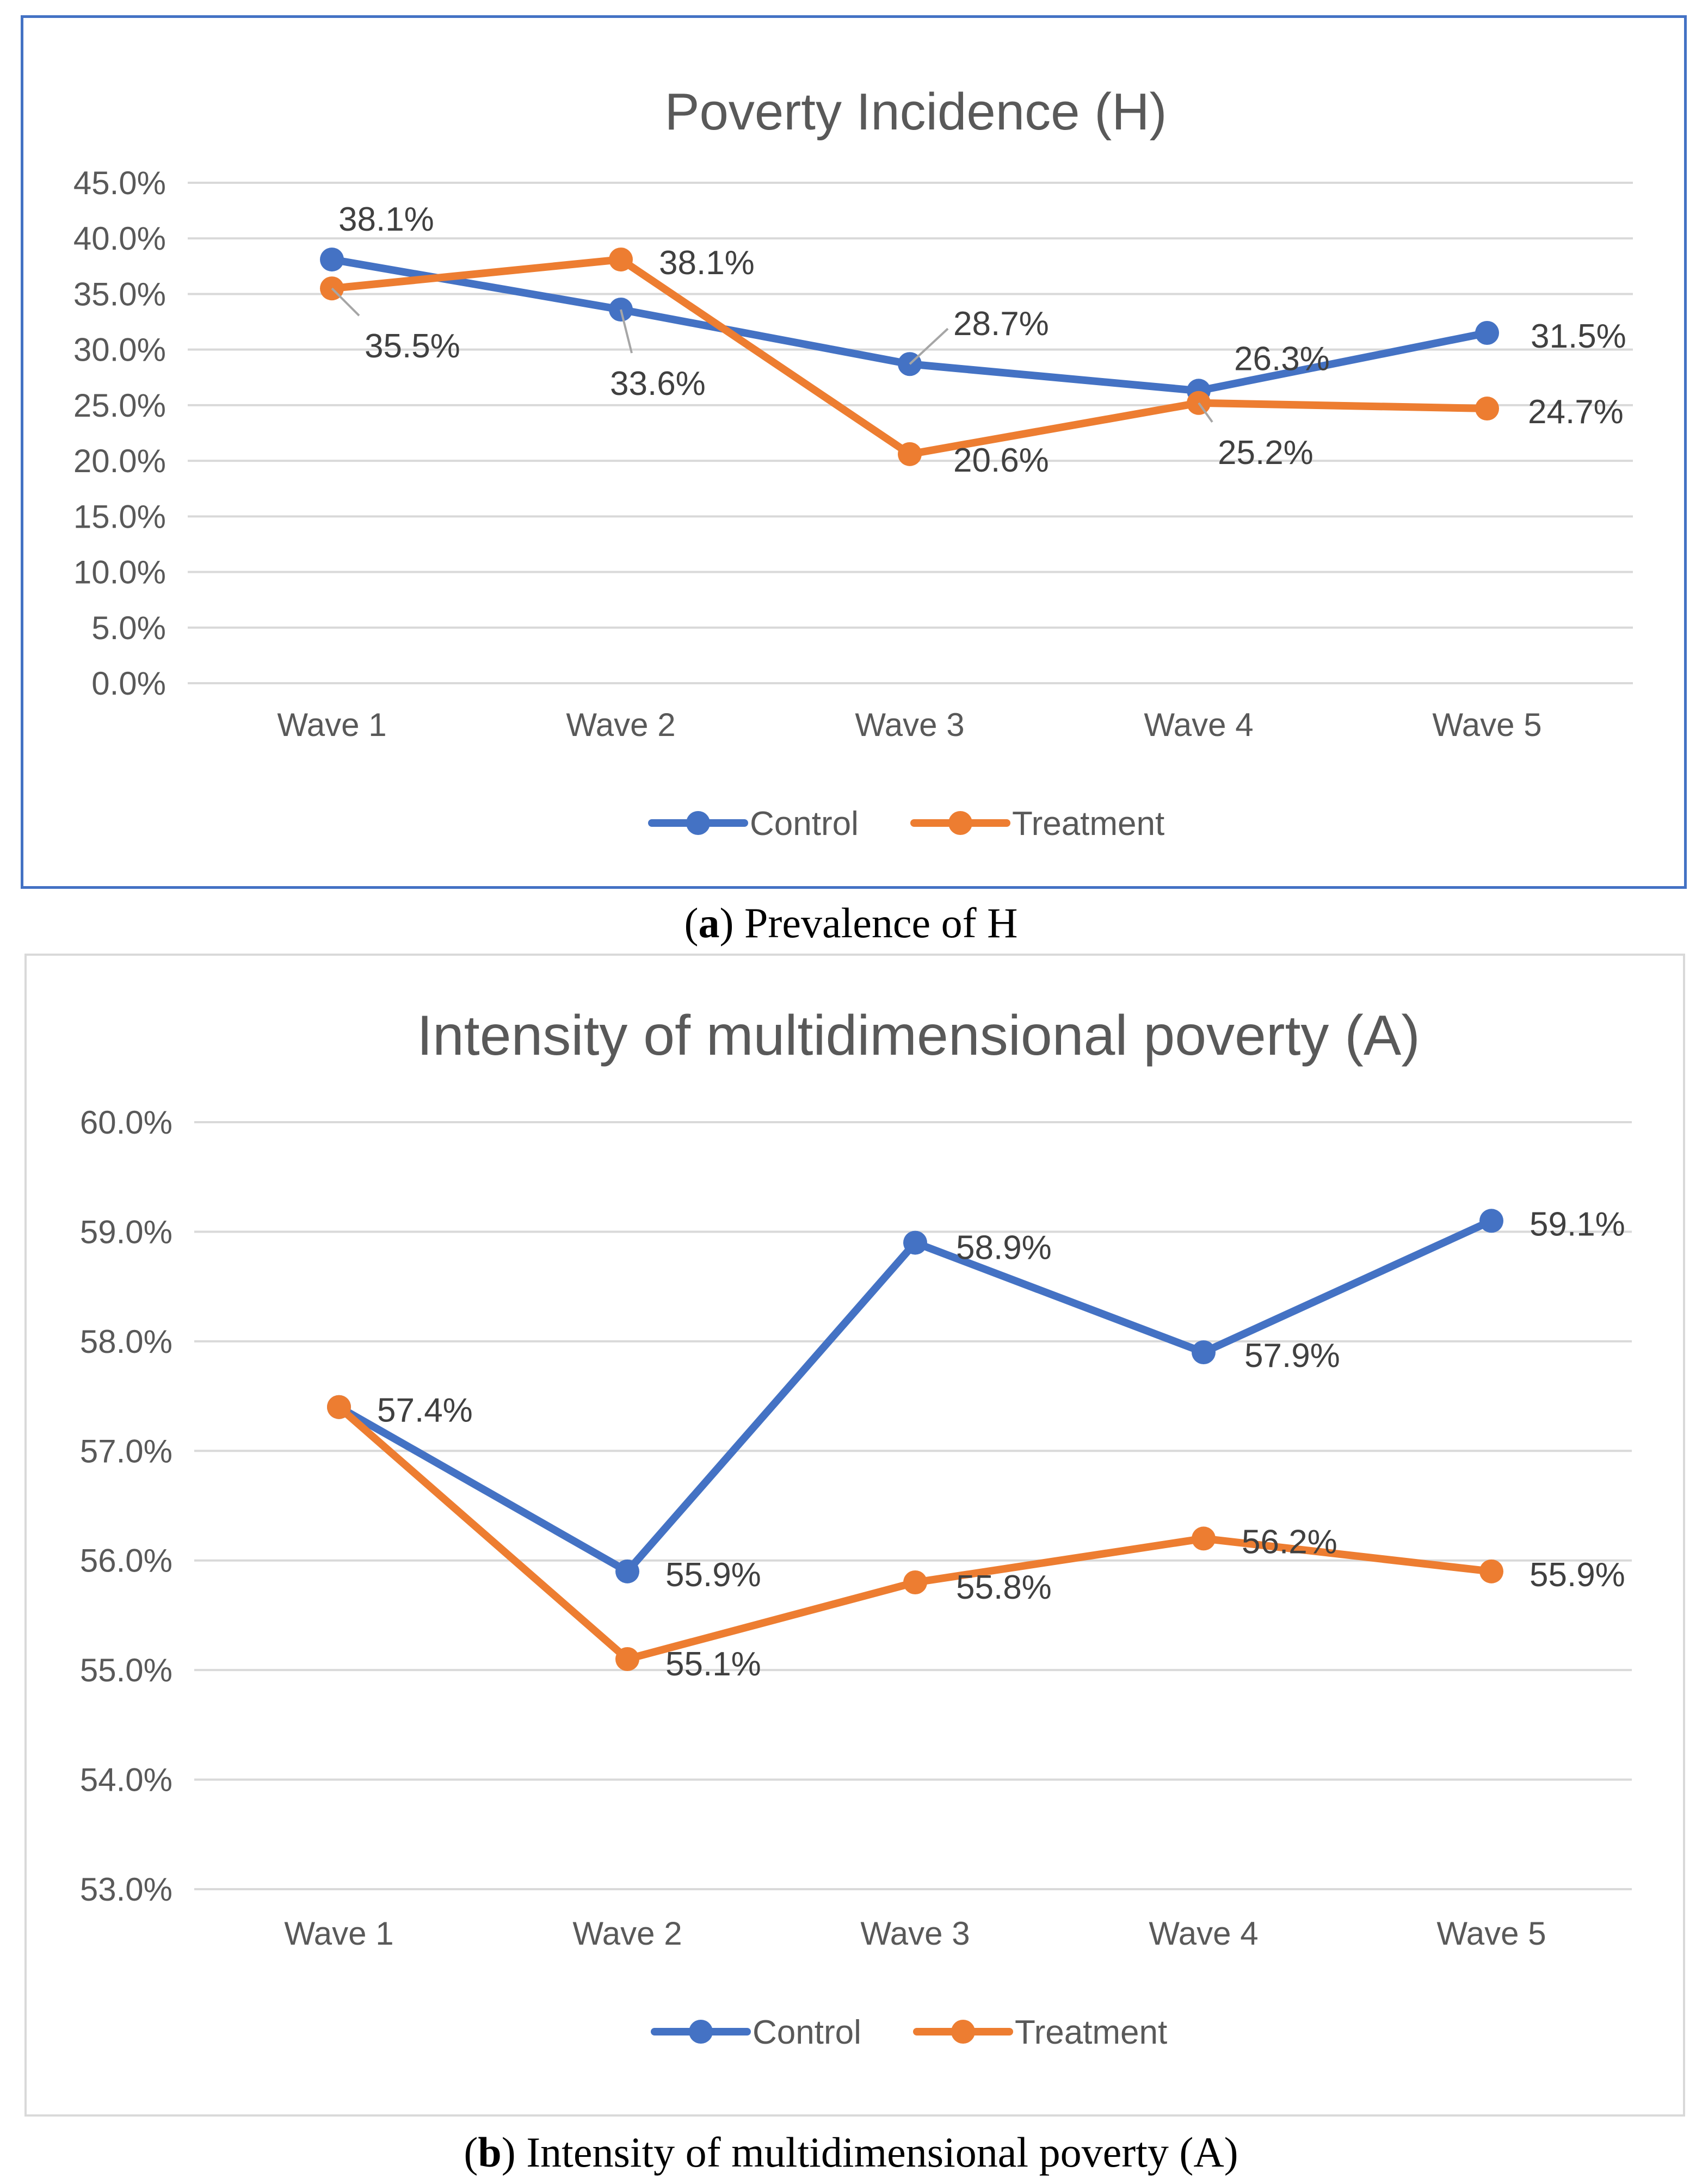  What do you see at coordinates (1004, 1248) in the screenshot?
I see `data-label-control: 58.9%` at bounding box center [1004, 1248].